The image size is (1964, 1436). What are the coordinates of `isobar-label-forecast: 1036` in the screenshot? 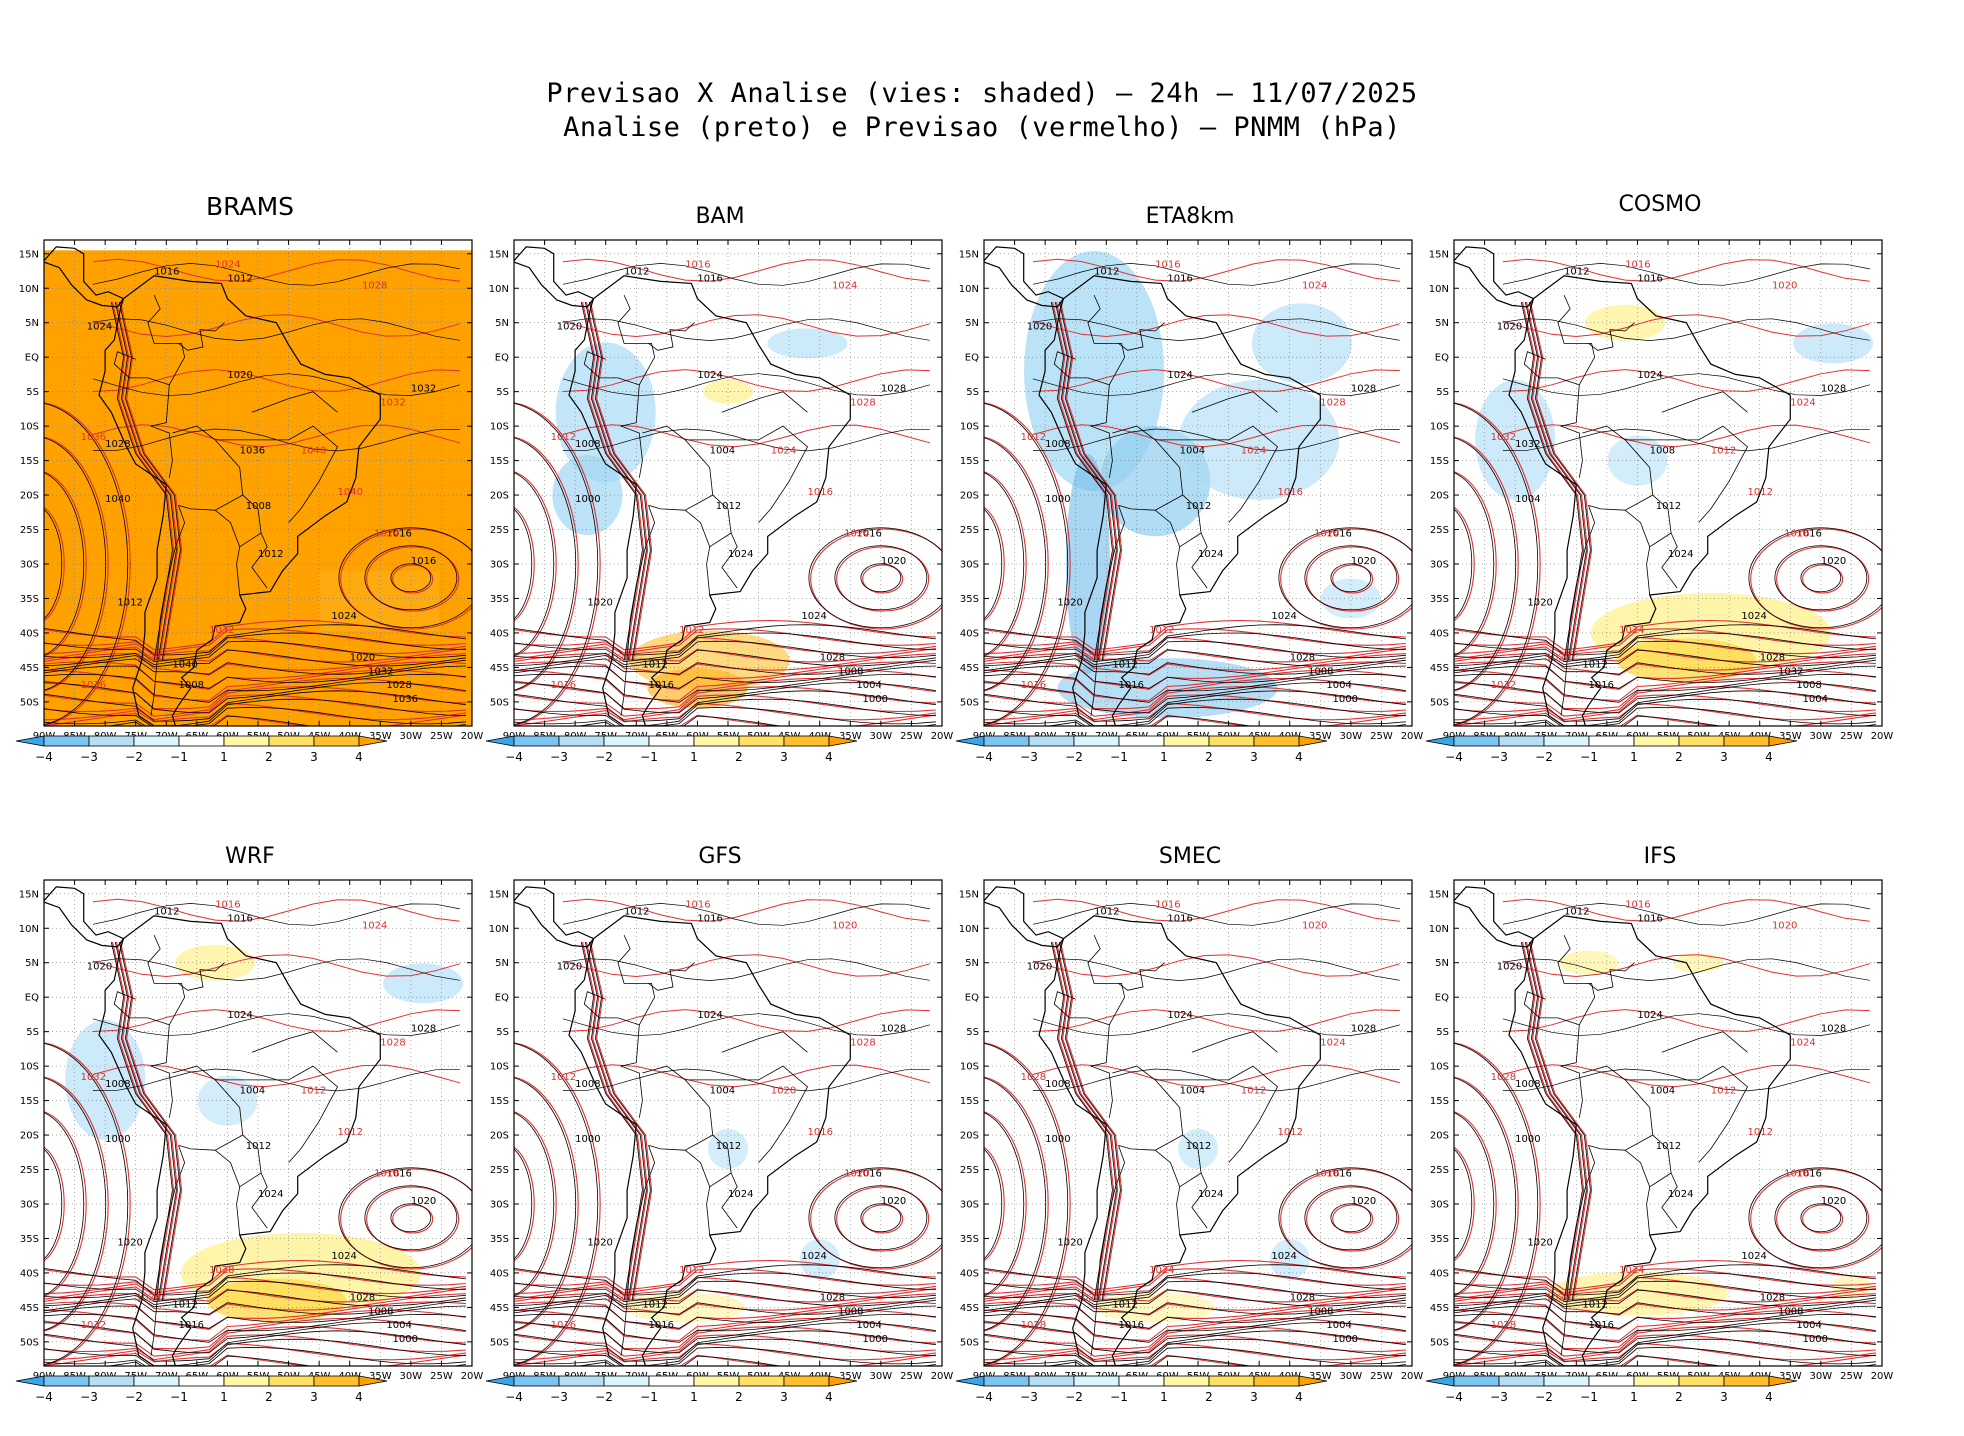 It's located at (93, 685).